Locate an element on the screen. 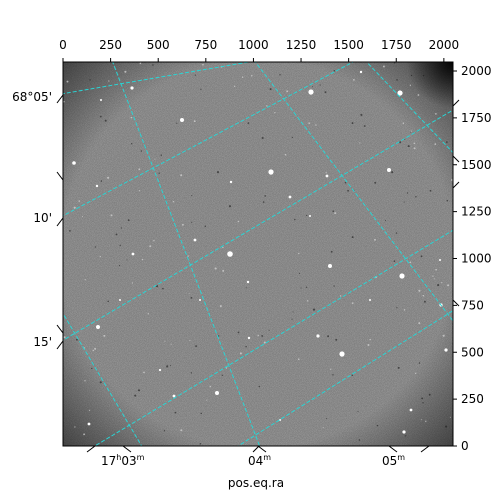  right-tick-label: 750 is located at coordinates (472, 305).